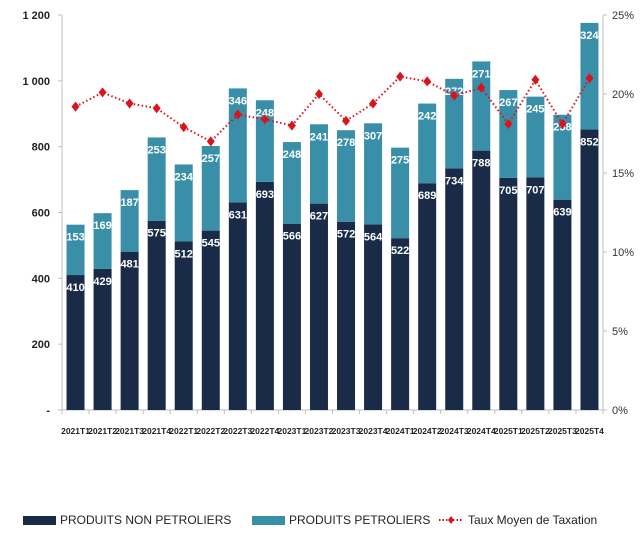  Describe the element at coordinates (156, 234) in the screenshot. I see `data-label-non-petroliers: 575` at that location.